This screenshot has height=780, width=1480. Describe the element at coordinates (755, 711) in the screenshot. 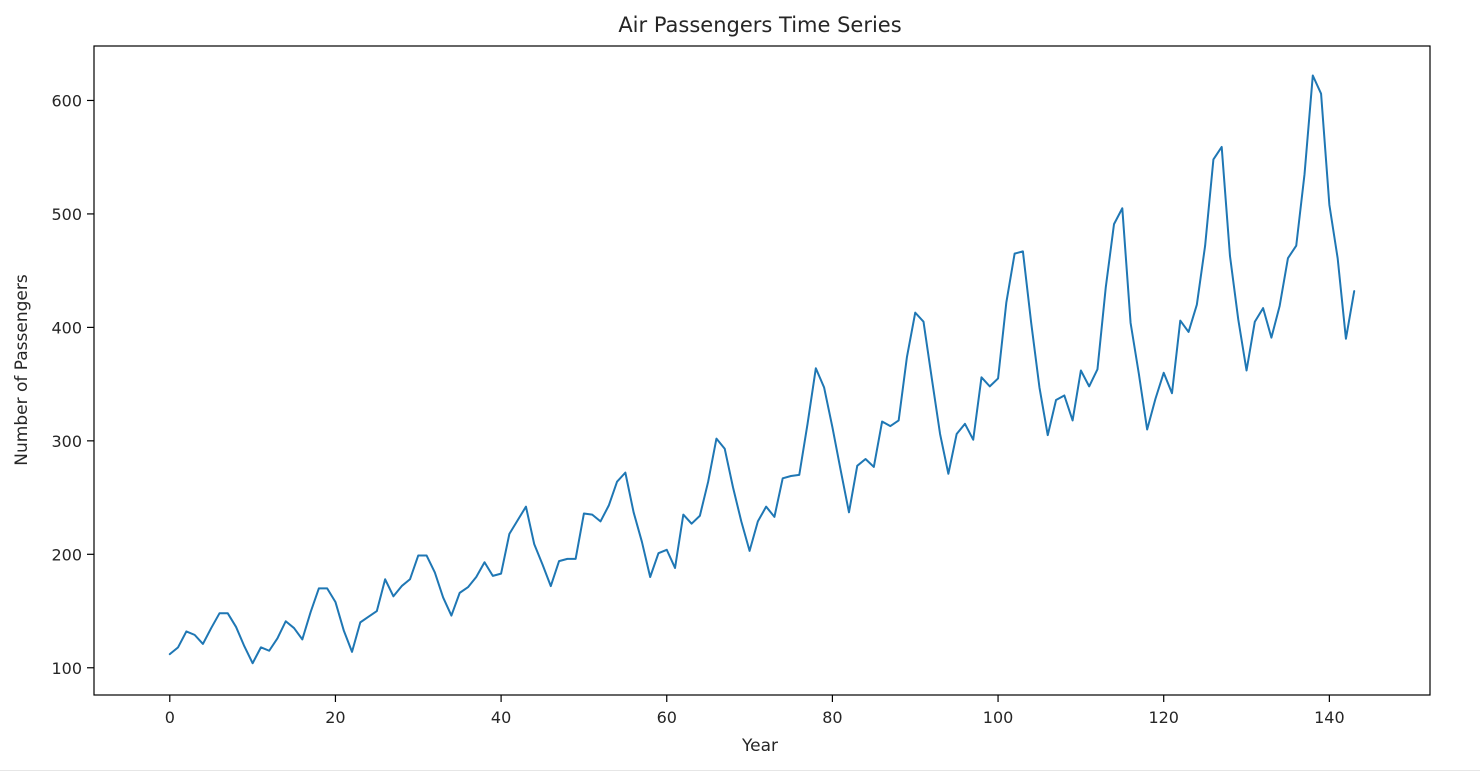

I see `x-axis: 0 20 40 60 80 100 120 140` at that location.